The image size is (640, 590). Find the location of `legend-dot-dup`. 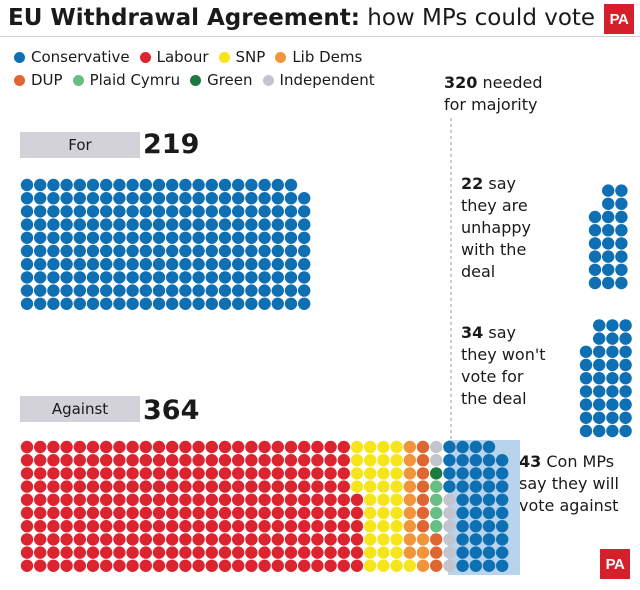

legend-dot-dup is located at coordinates (19, 80).